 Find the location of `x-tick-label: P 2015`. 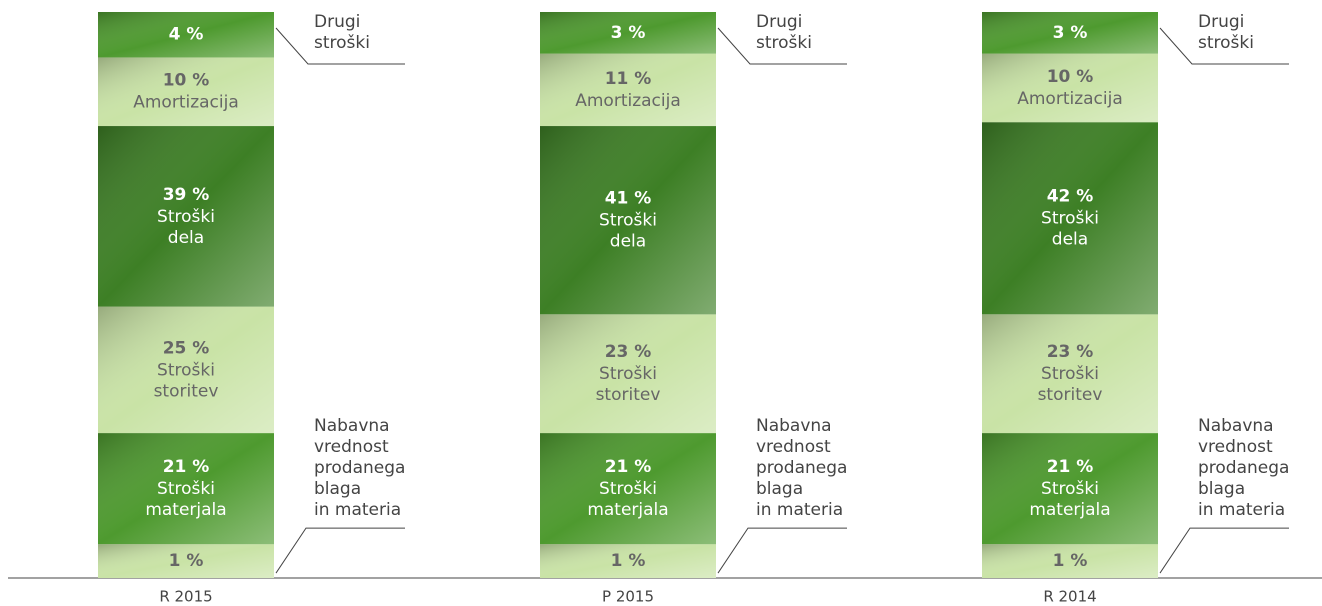

x-tick-label: P 2015 is located at coordinates (628, 597).